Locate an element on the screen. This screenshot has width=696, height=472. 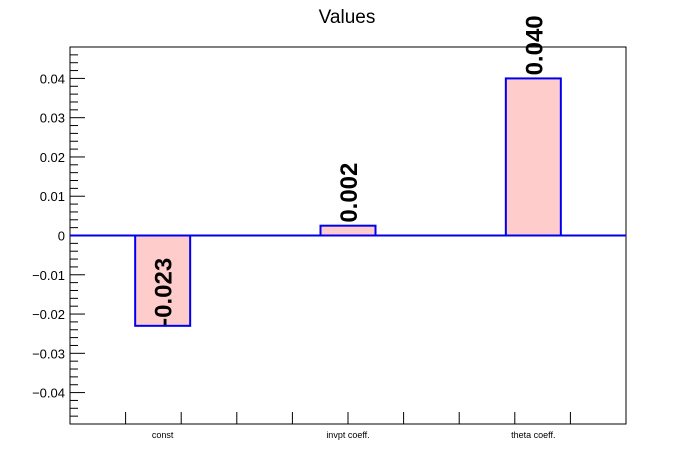
x-tick-label: theta coeff. is located at coordinates (533, 435).